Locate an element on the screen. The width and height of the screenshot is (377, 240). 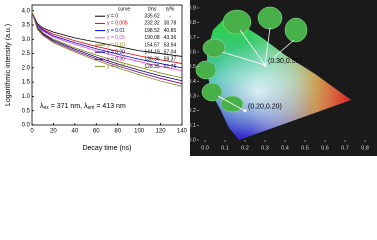
legend-eta: 30.78 is located at coordinates (170, 24).